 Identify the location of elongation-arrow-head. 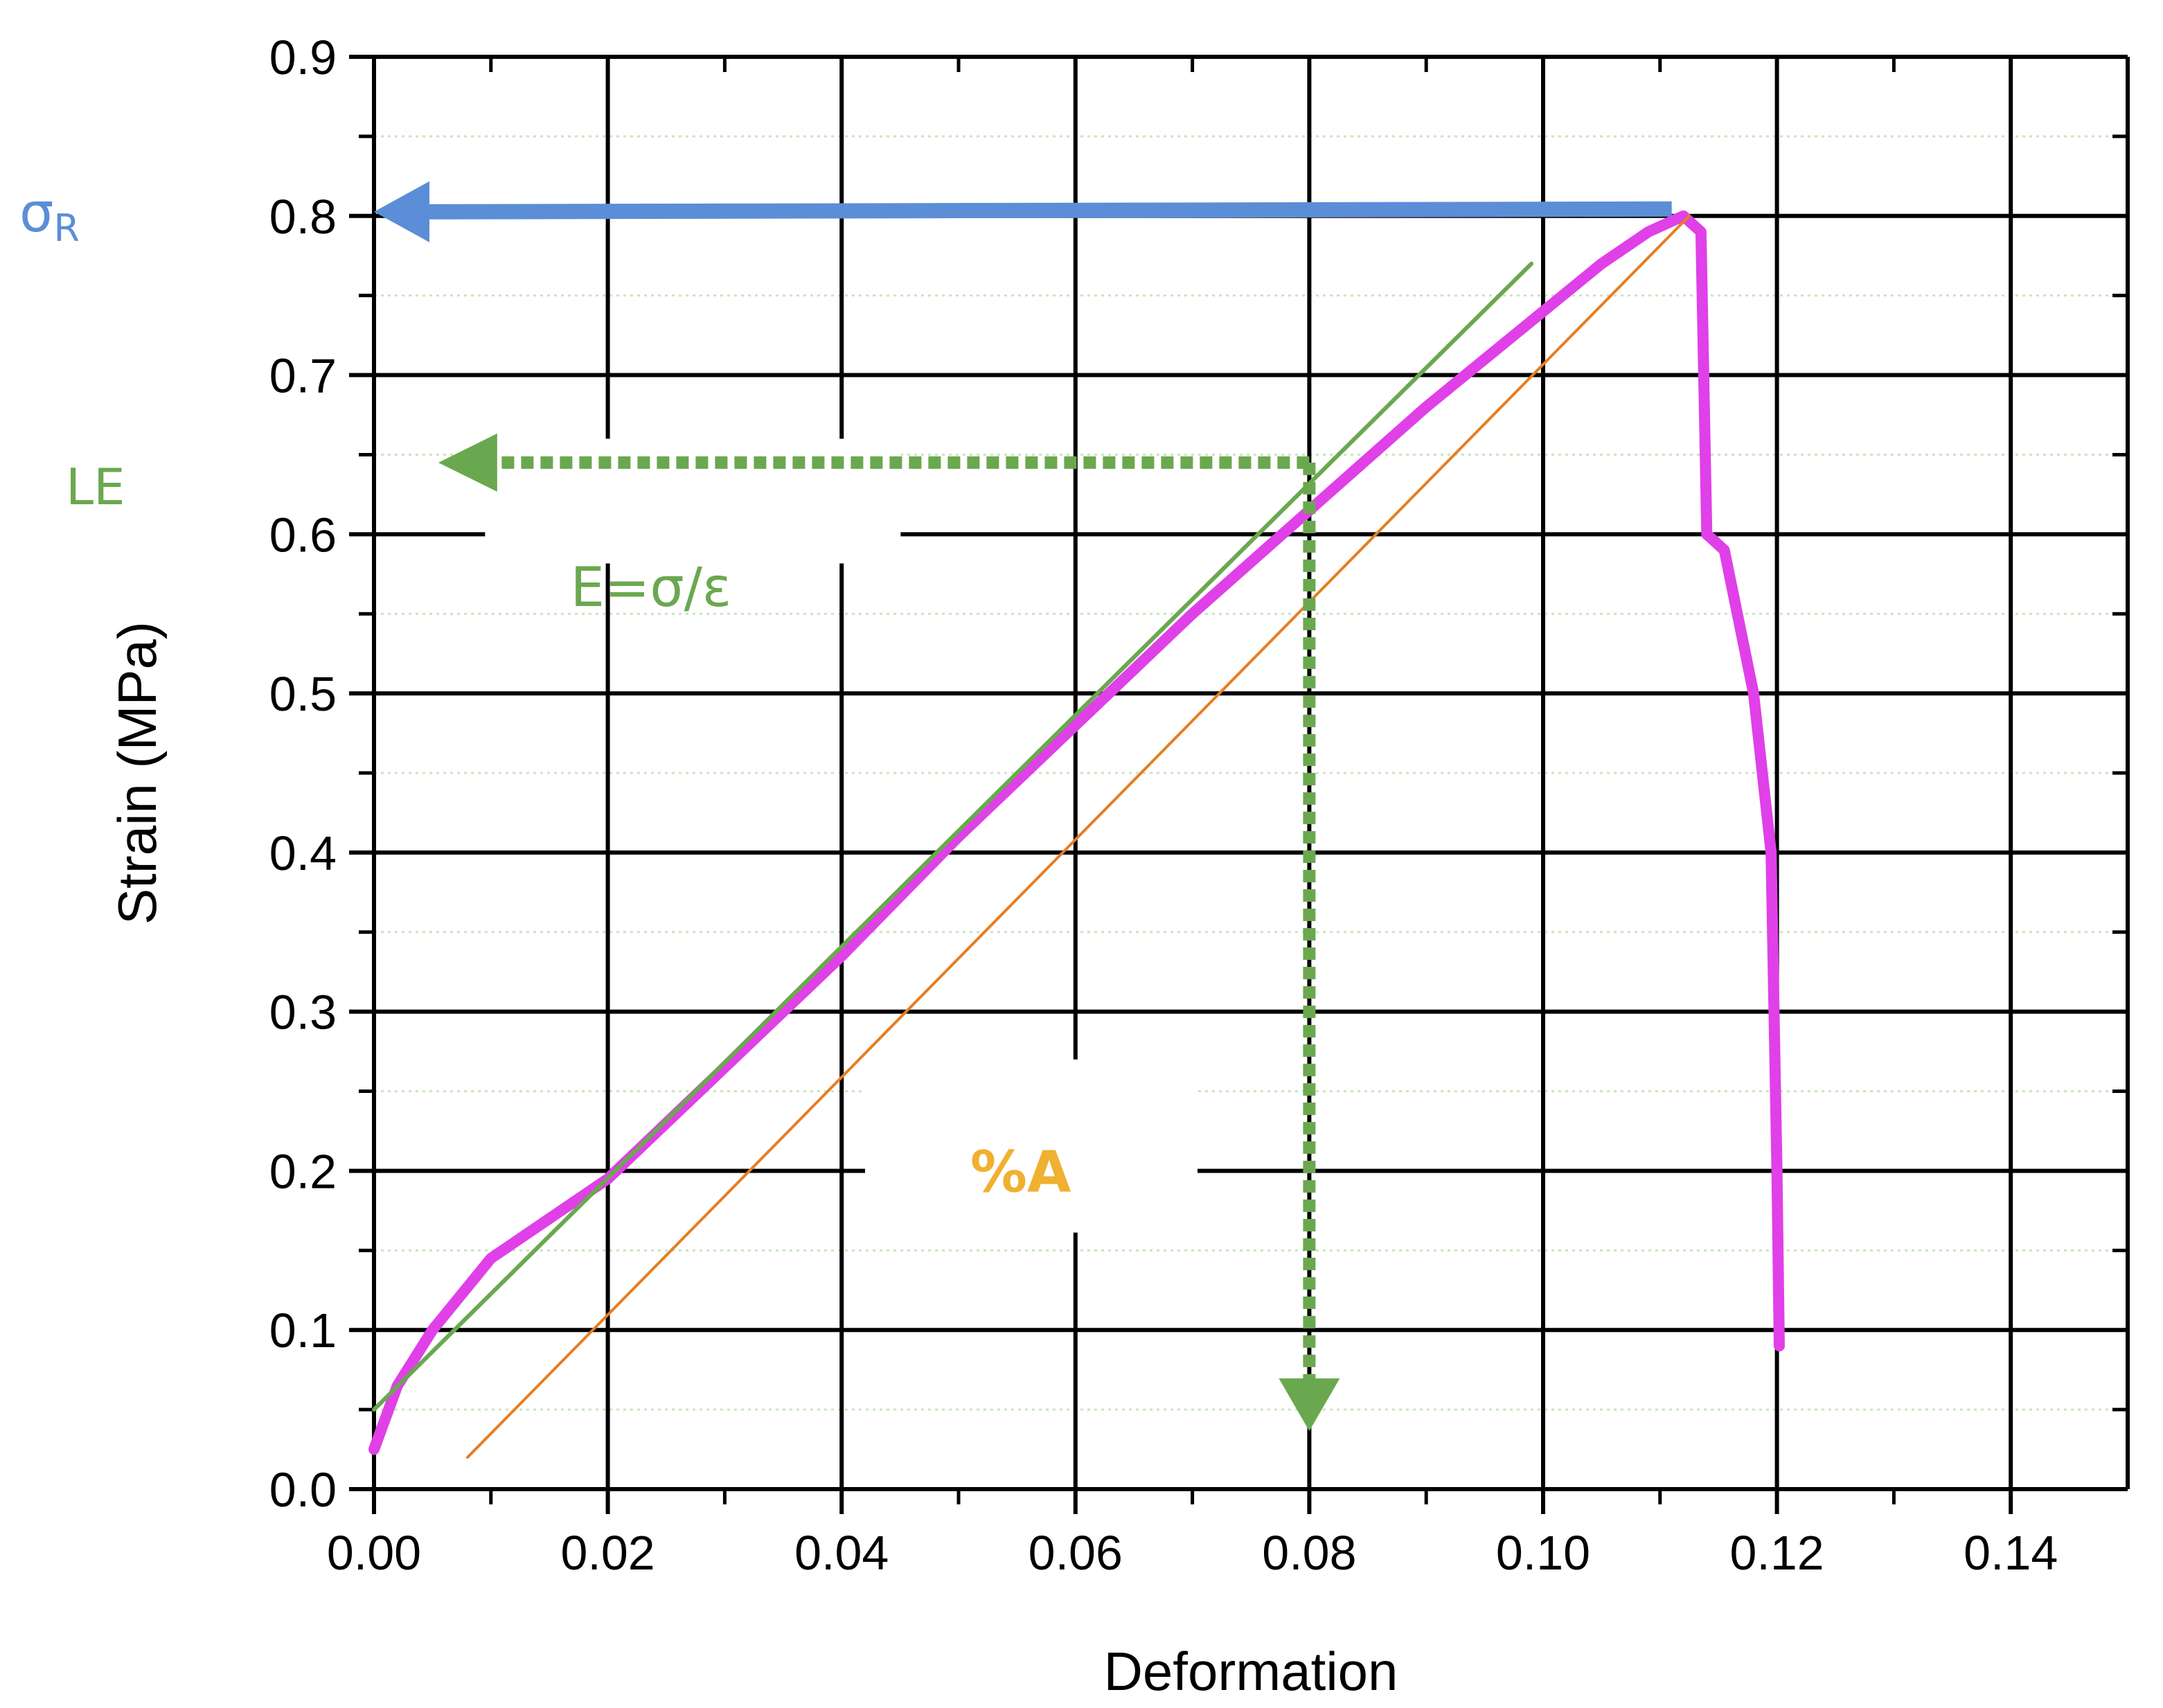
(1309, 1405).